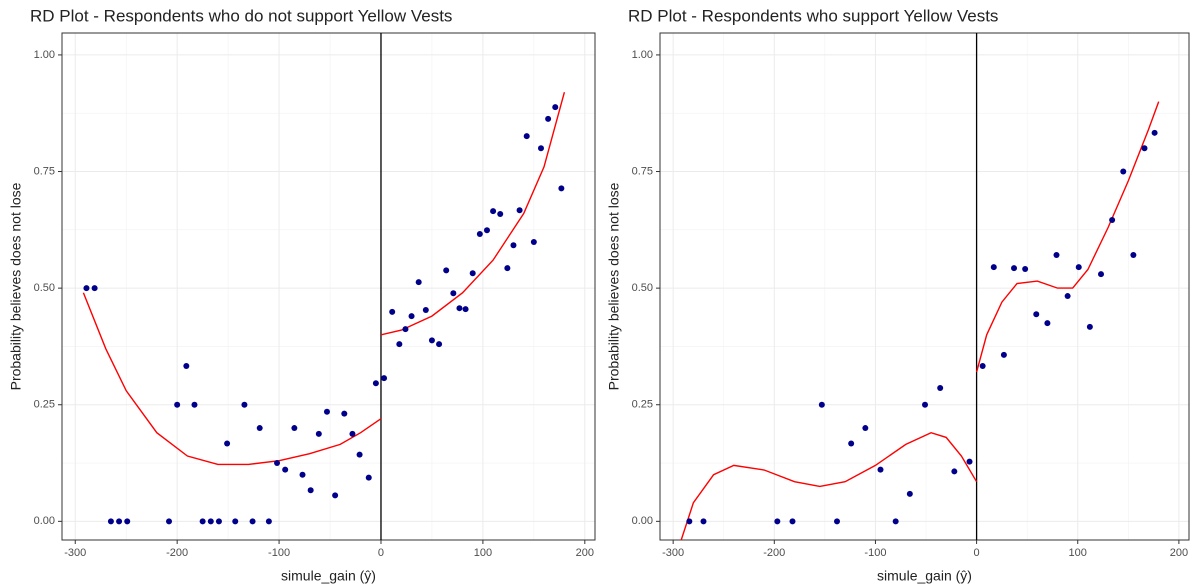  What do you see at coordinates (44, 405) in the screenshot?
I see `y-tick-label: 0.25` at bounding box center [44, 405].